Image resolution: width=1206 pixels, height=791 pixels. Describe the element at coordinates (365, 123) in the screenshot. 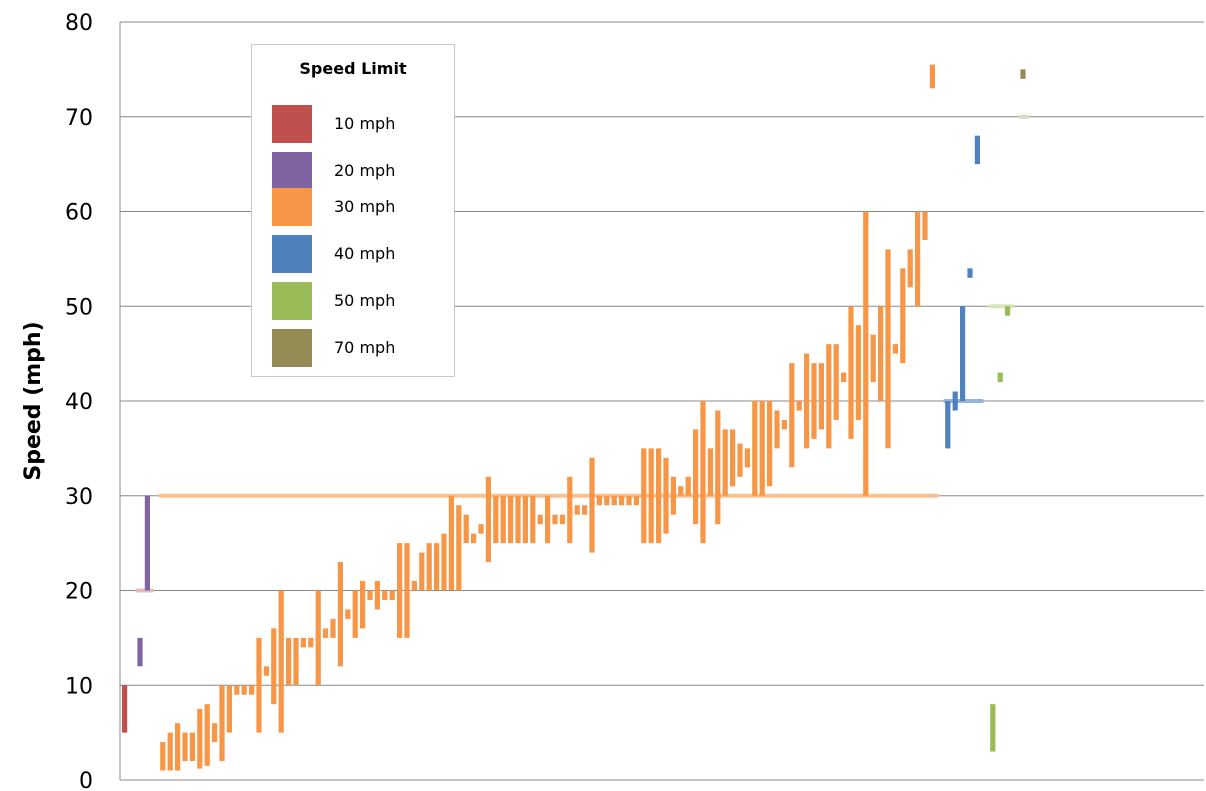

I see `legend-label: 10 mph` at that location.